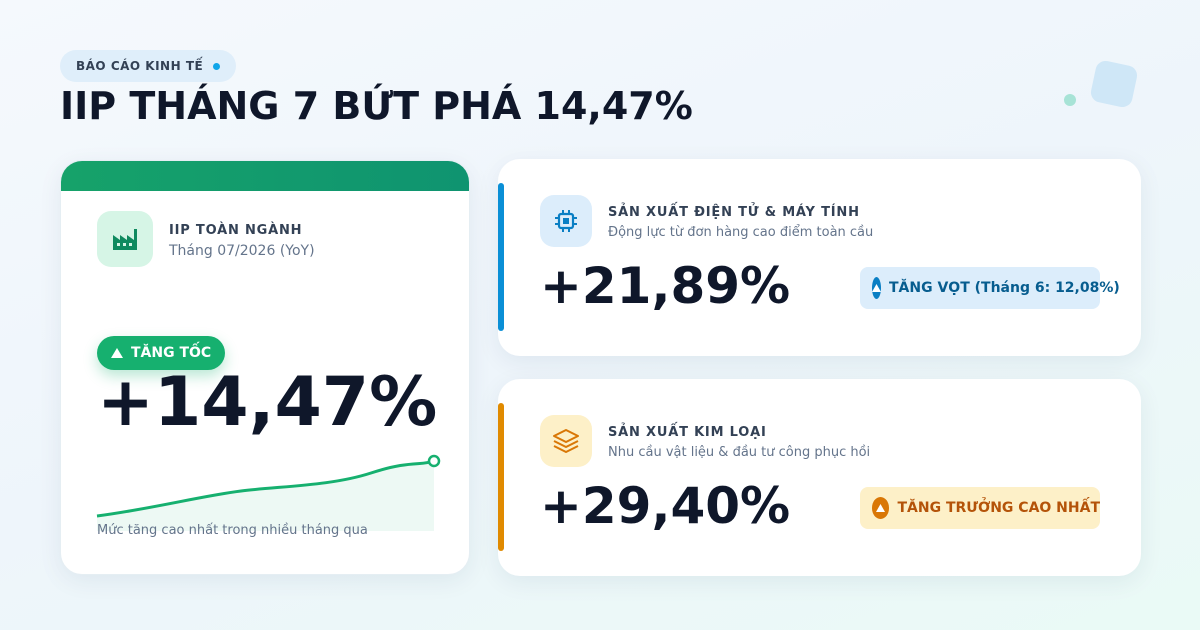 This screenshot has width=1200, height=630. What do you see at coordinates (665, 506) in the screenshot?
I see `sector-value: +29,40%` at bounding box center [665, 506].